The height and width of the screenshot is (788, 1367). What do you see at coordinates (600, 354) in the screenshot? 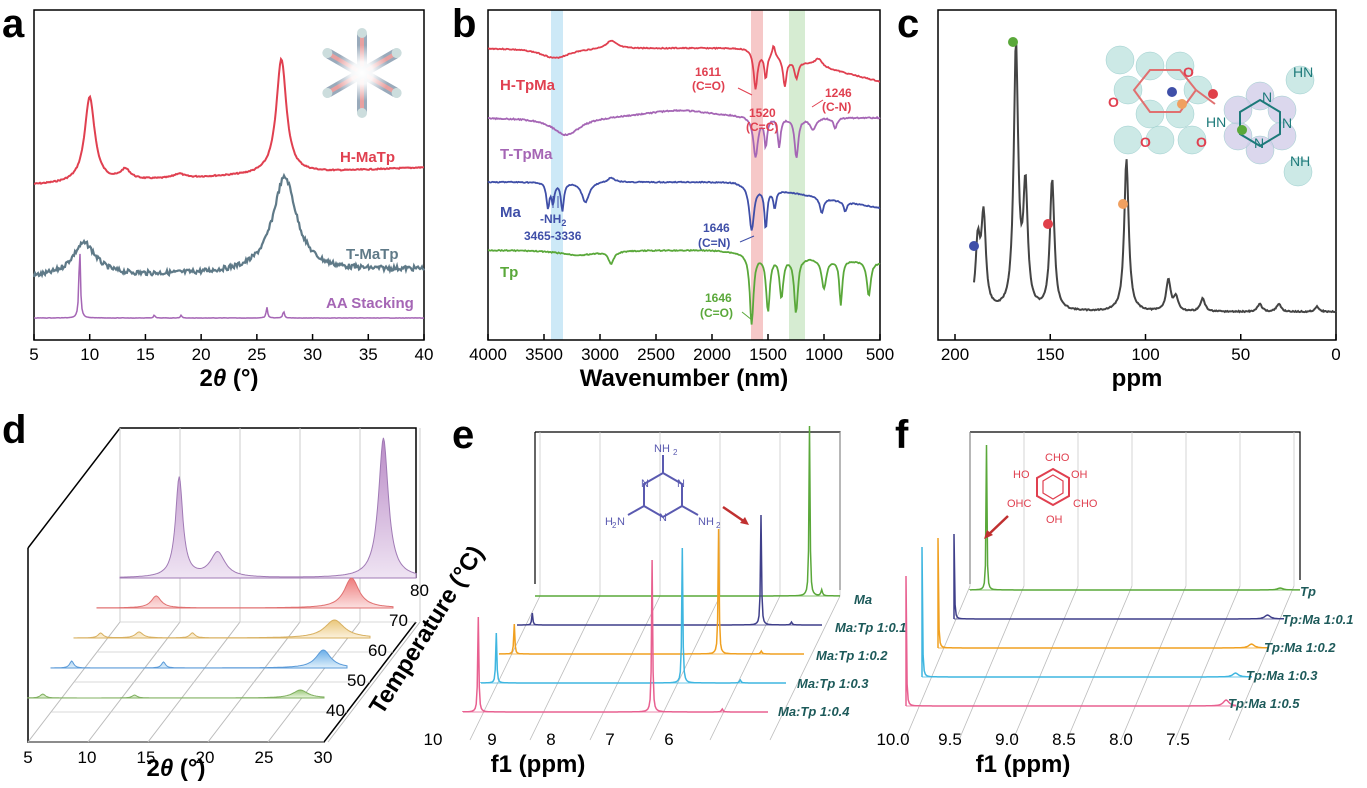
I see `panel-b-tick-label: 3000` at bounding box center [600, 354].